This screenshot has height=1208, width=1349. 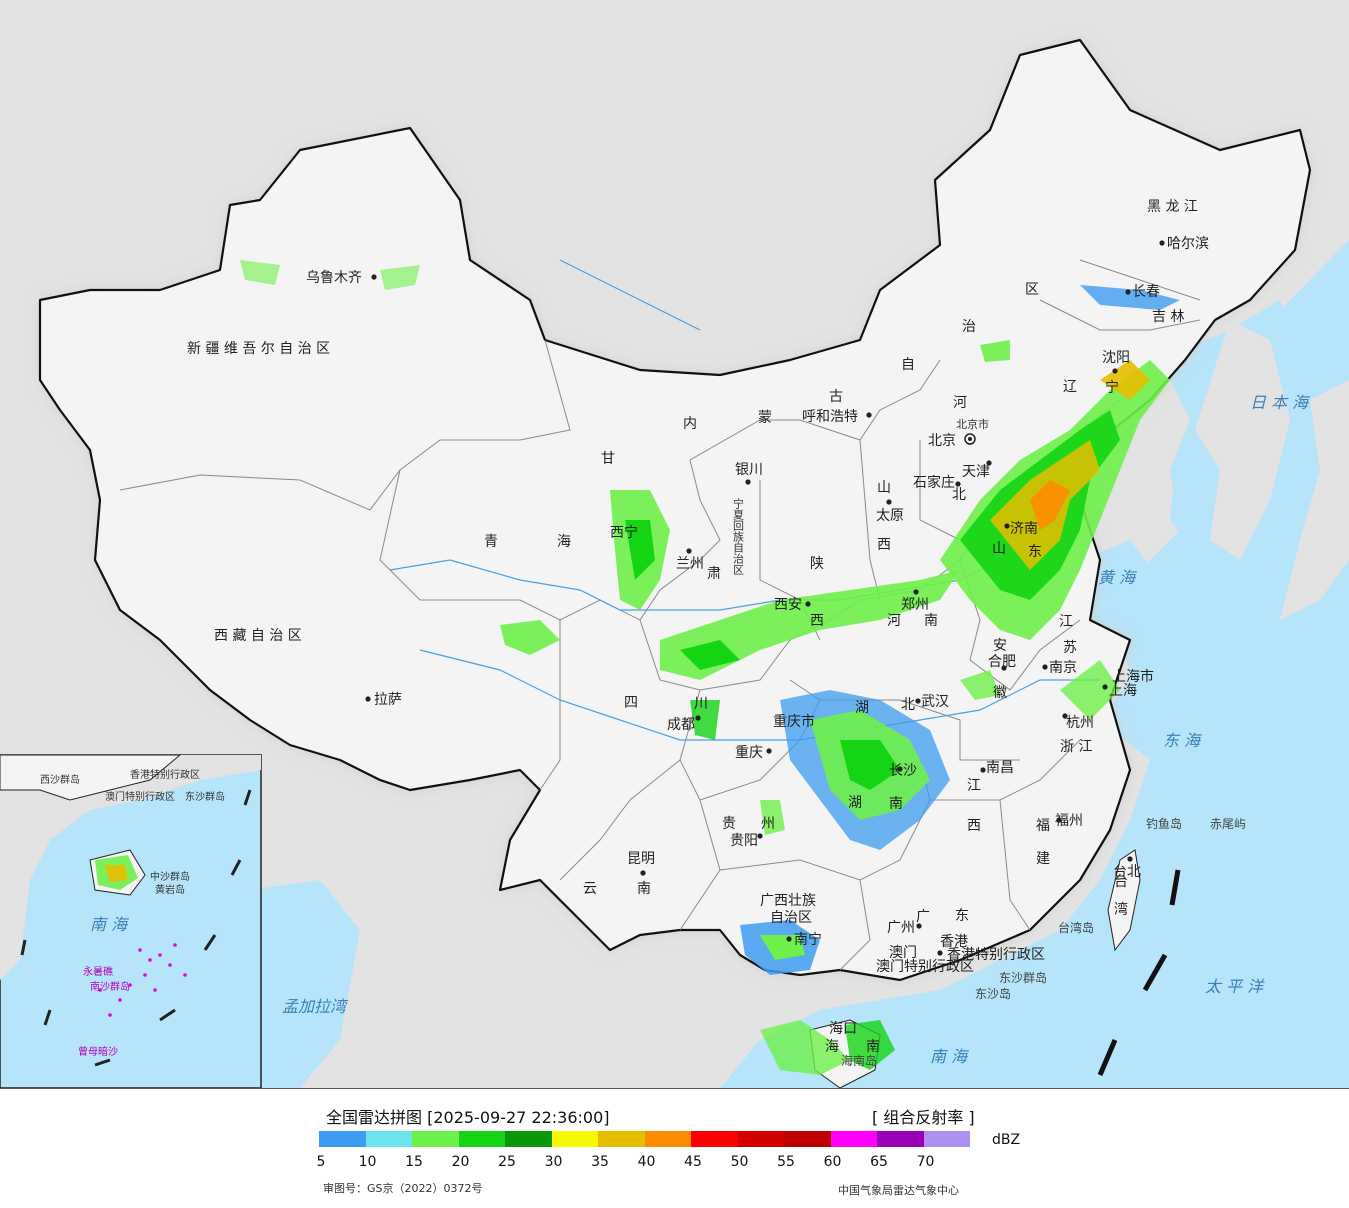 I want to click on inset-dashline, so click(x=136, y=928).